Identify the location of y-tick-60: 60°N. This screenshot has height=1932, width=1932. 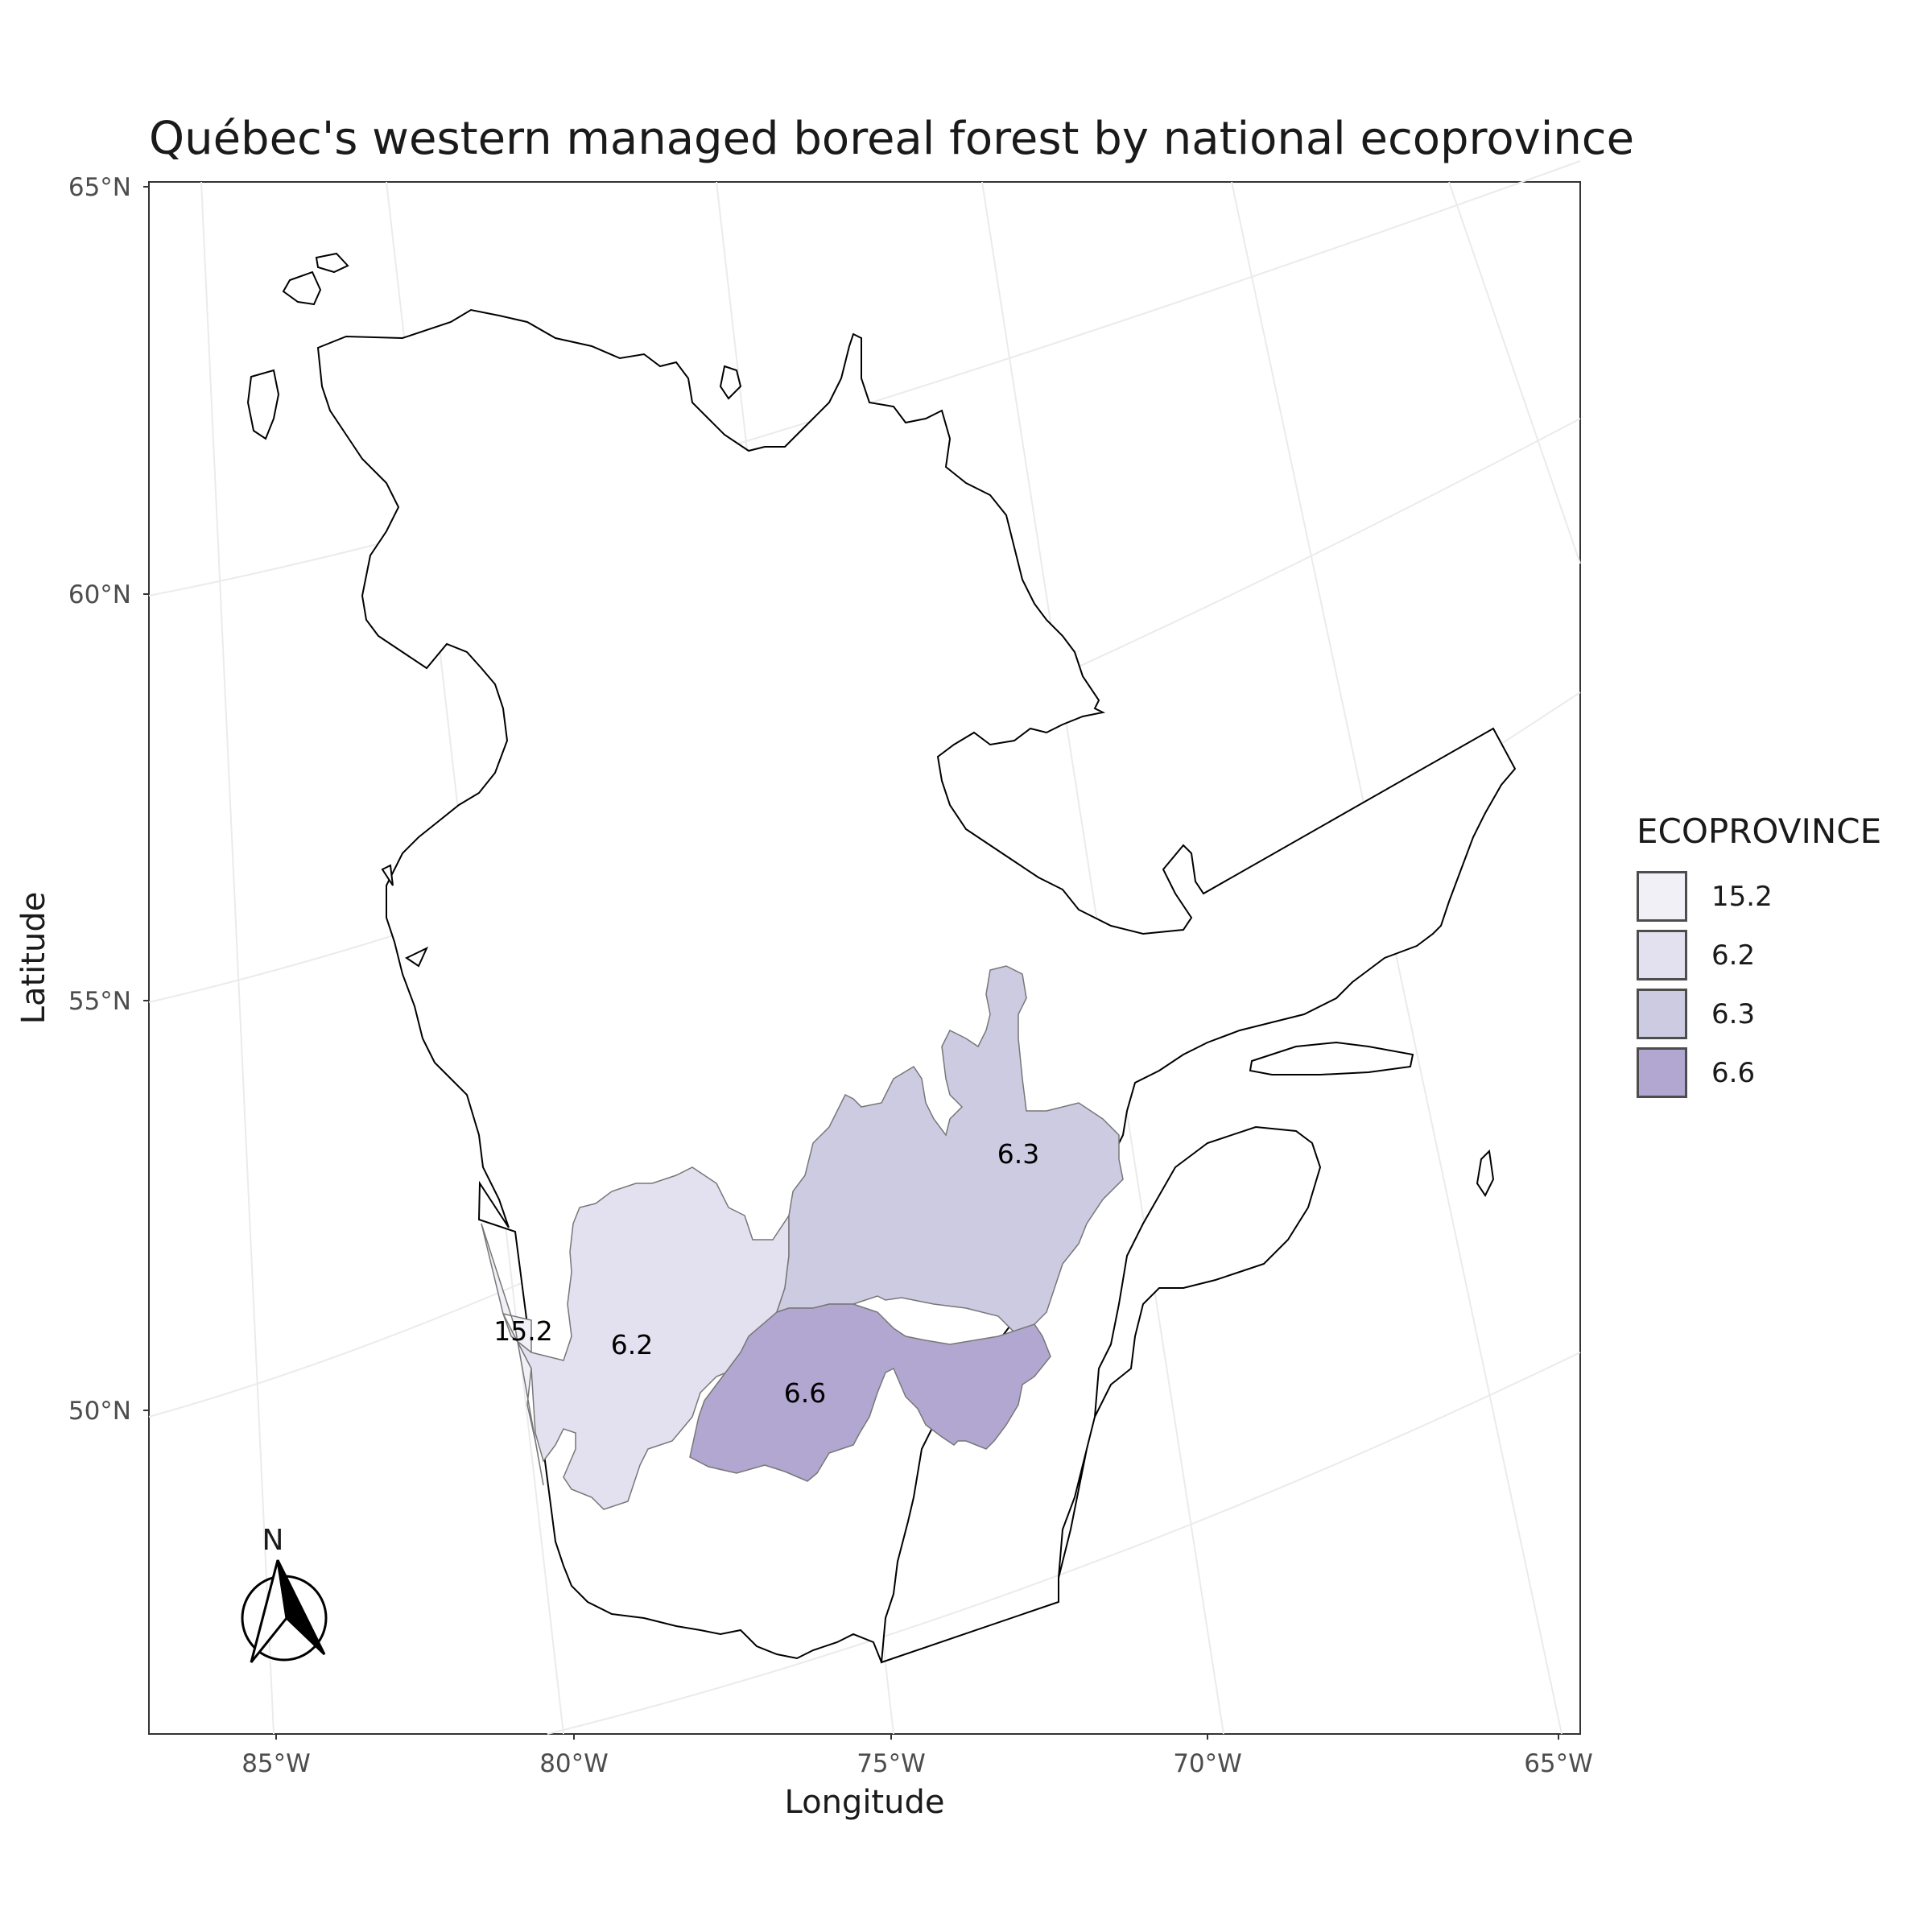
(99, 594).